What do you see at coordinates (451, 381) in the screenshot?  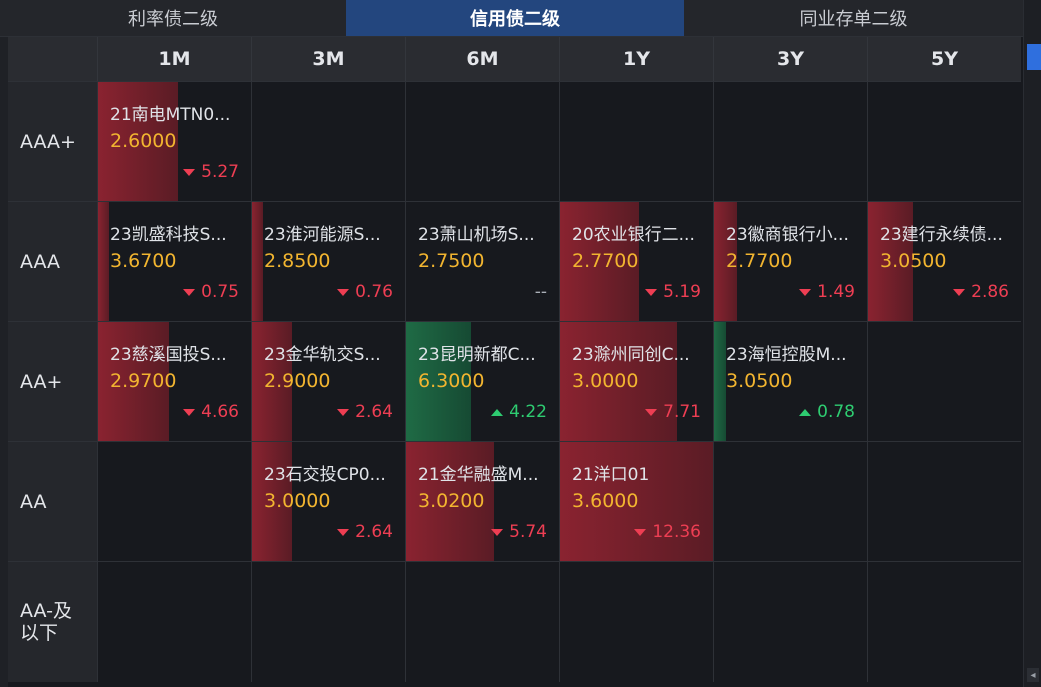 I see `bond-rate: 6.3000` at bounding box center [451, 381].